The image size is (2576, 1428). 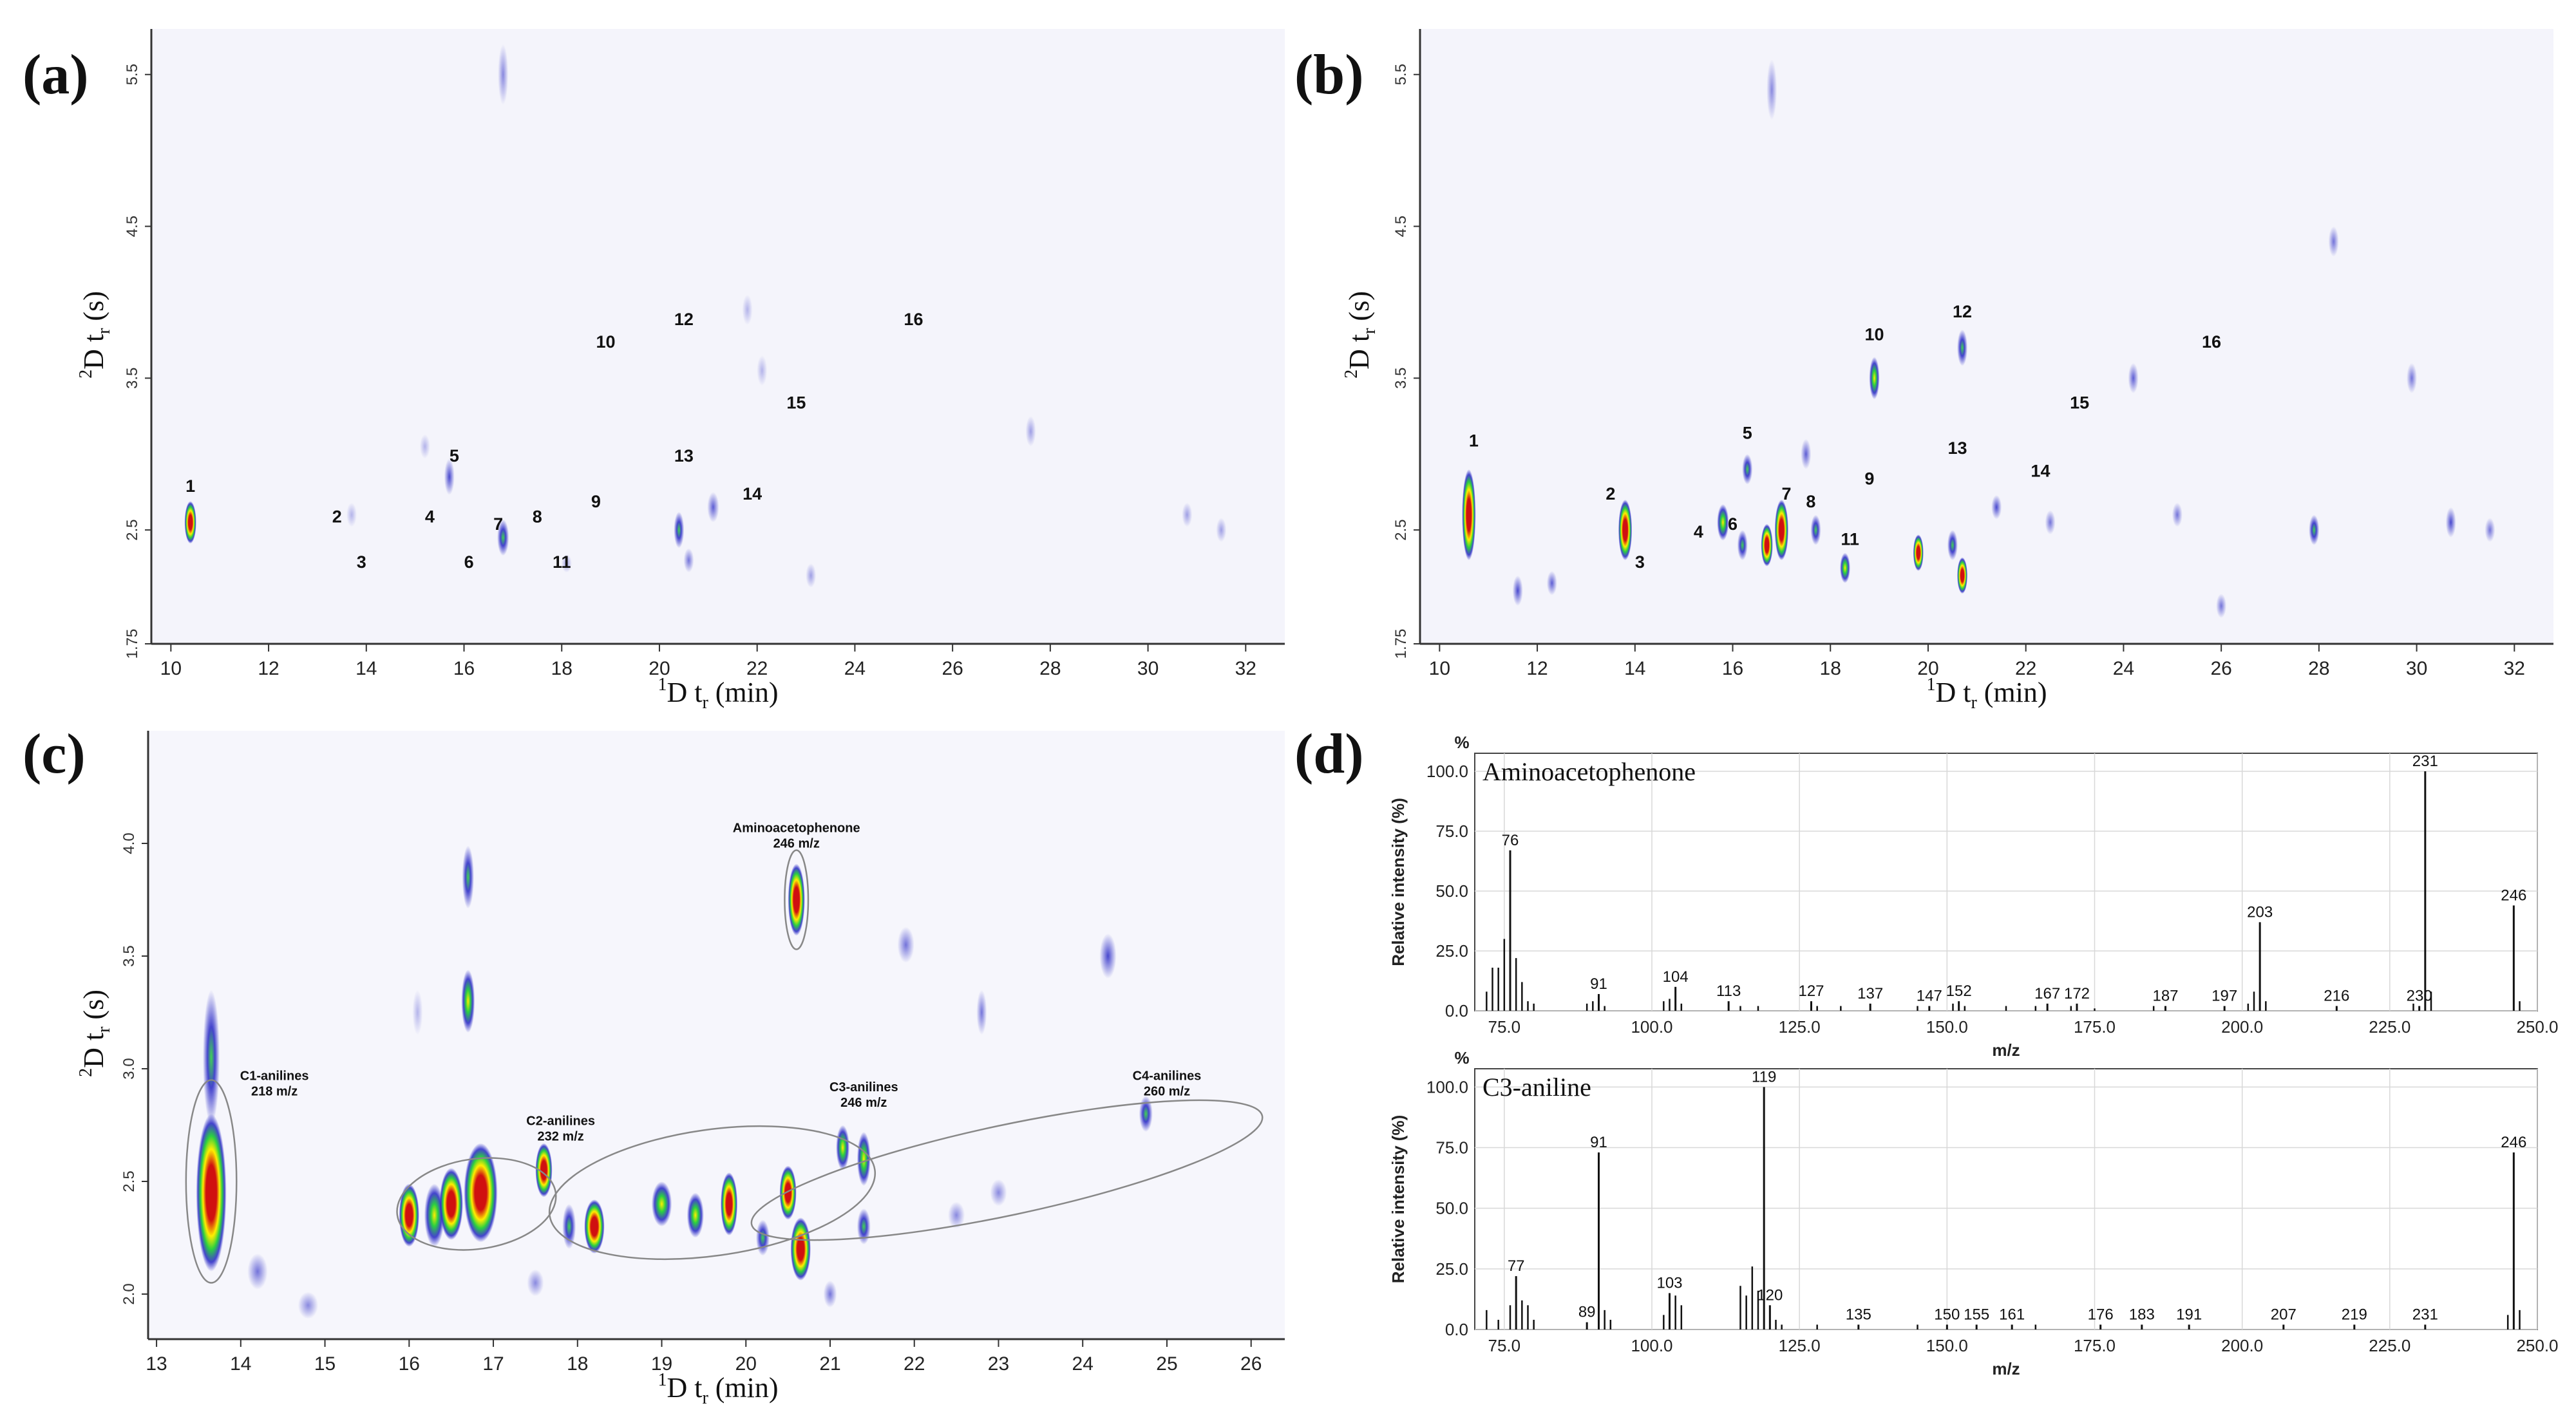 What do you see at coordinates (1050, 668) in the screenshot?
I see `panel-a-x-tick-label: 28` at bounding box center [1050, 668].